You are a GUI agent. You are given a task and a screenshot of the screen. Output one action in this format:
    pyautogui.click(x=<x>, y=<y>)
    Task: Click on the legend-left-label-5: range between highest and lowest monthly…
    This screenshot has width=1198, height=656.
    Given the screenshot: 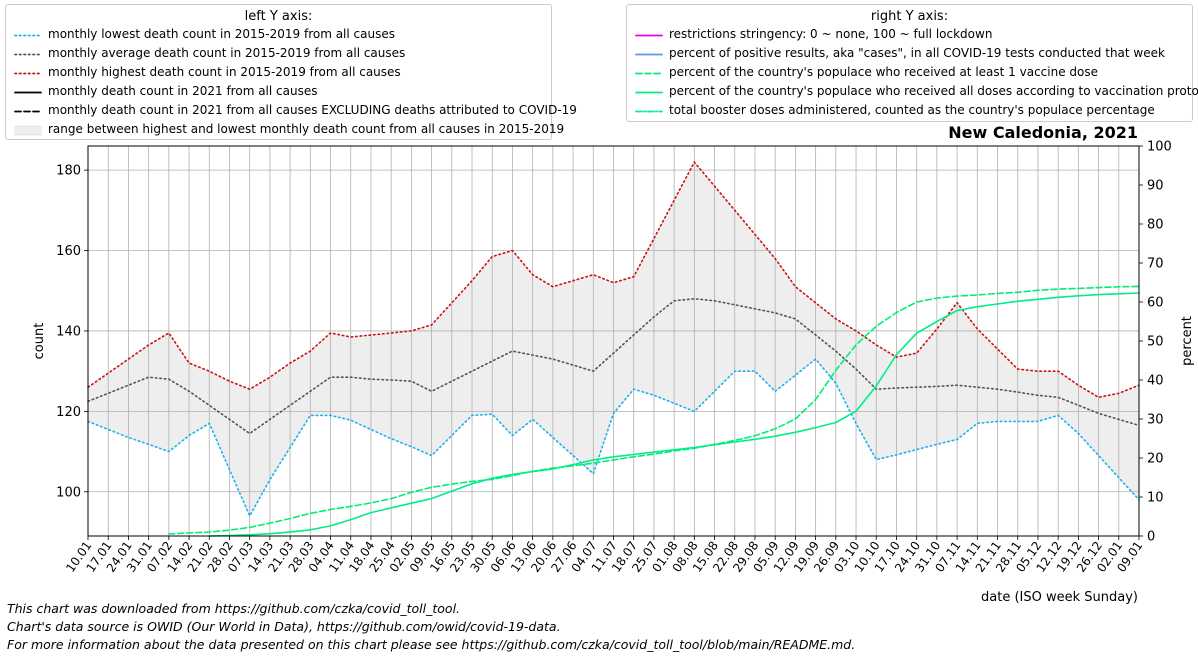 What is the action you would take?
    pyautogui.click(x=306, y=129)
    